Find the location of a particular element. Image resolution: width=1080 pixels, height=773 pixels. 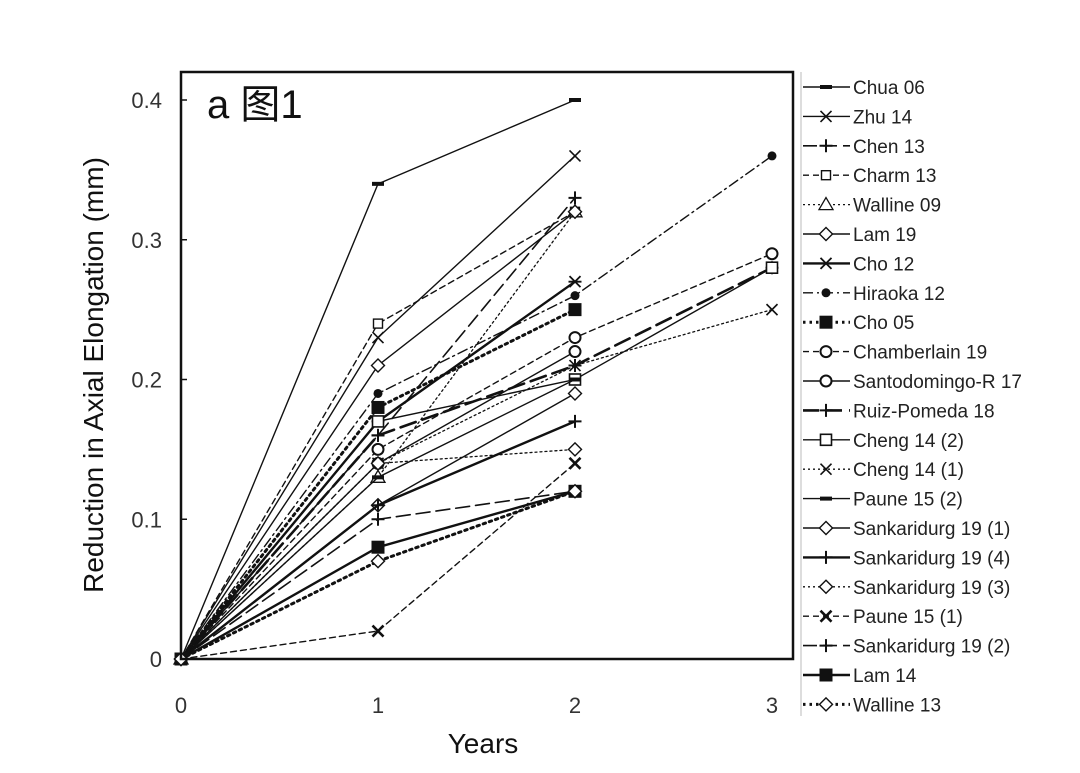

legend-item: Cheng 14 (1) is located at coordinates (883, 470).